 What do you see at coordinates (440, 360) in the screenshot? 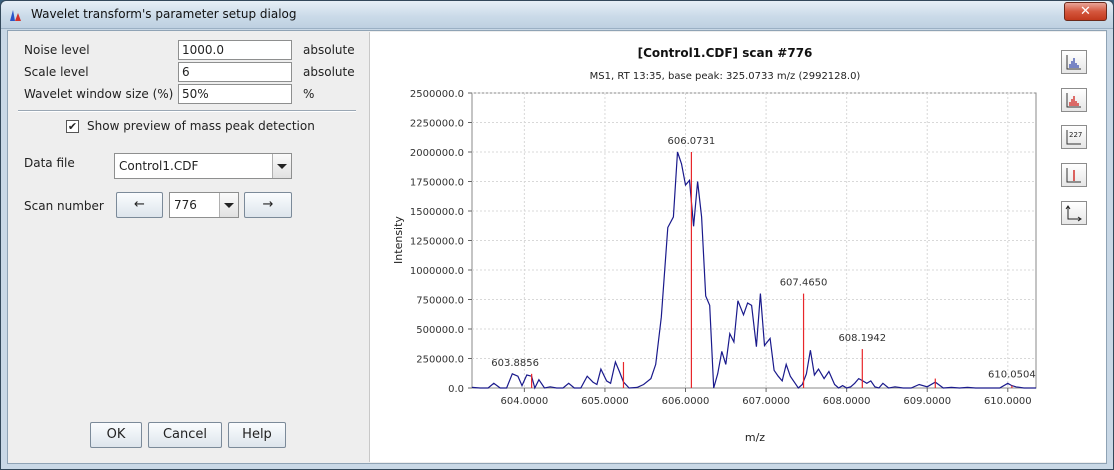
I see `y-tick-label: 250000.0` at bounding box center [440, 360].